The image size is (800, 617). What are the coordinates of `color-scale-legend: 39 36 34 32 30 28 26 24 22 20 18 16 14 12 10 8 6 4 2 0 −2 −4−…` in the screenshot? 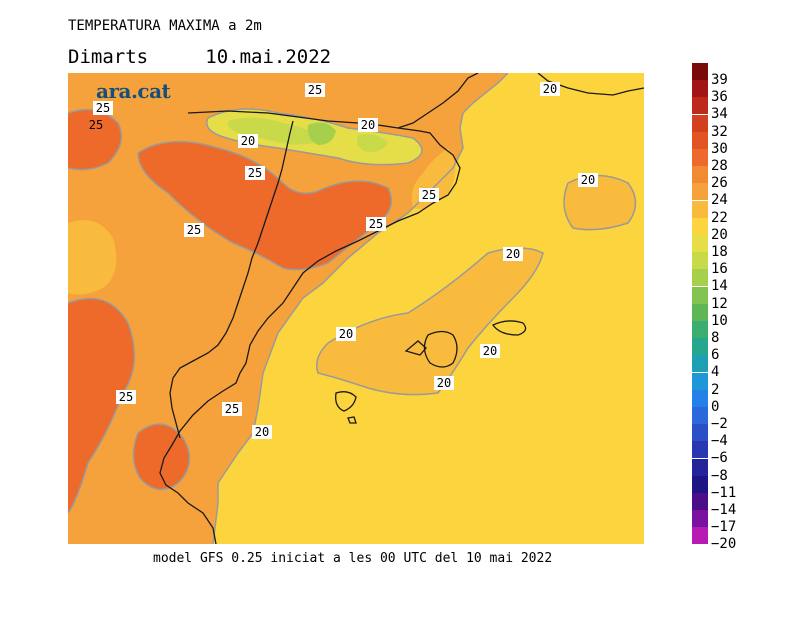 It's located at (742, 308).